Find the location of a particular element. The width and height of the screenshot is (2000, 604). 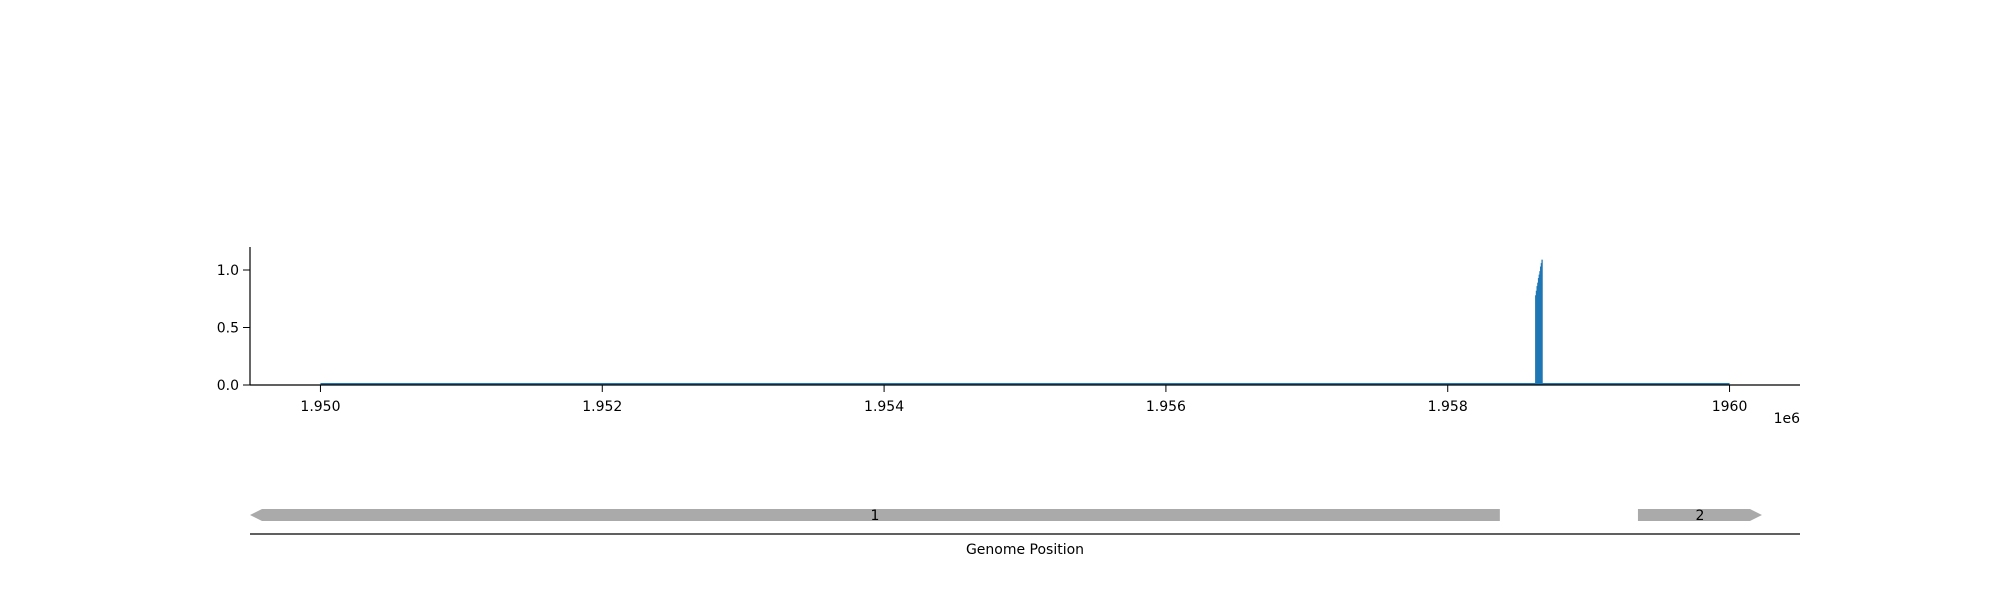

gene-label: 1 is located at coordinates (874, 516).